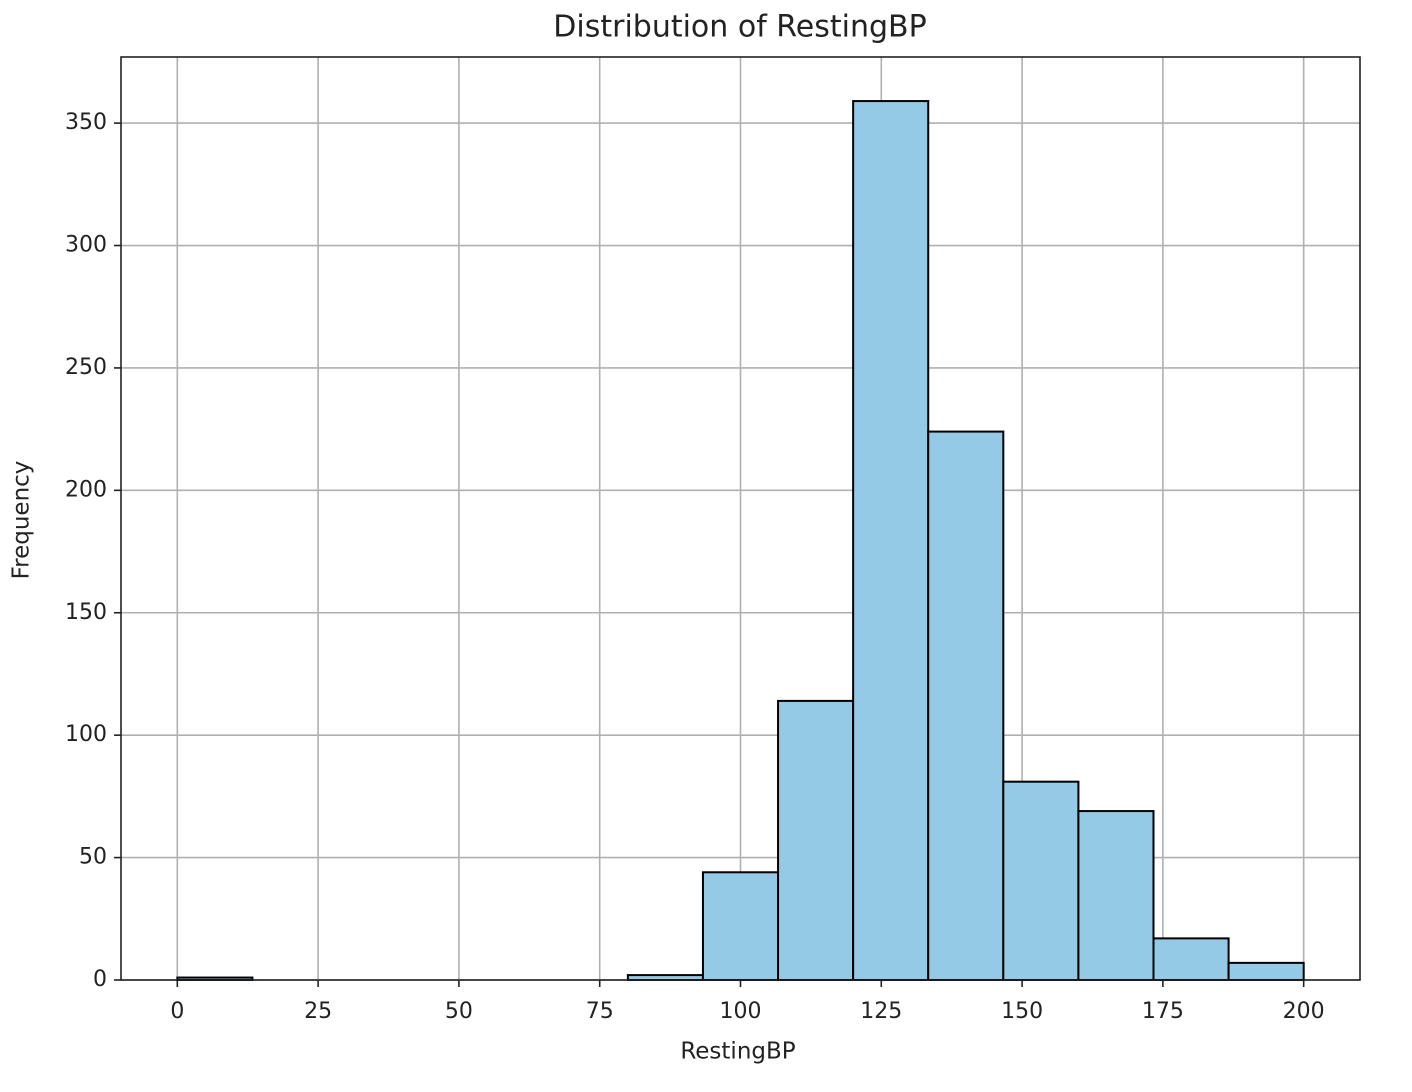 This screenshot has height=1092, width=1412. What do you see at coordinates (1163, 1011) in the screenshot?
I see `x-tick-label: 175` at bounding box center [1163, 1011].